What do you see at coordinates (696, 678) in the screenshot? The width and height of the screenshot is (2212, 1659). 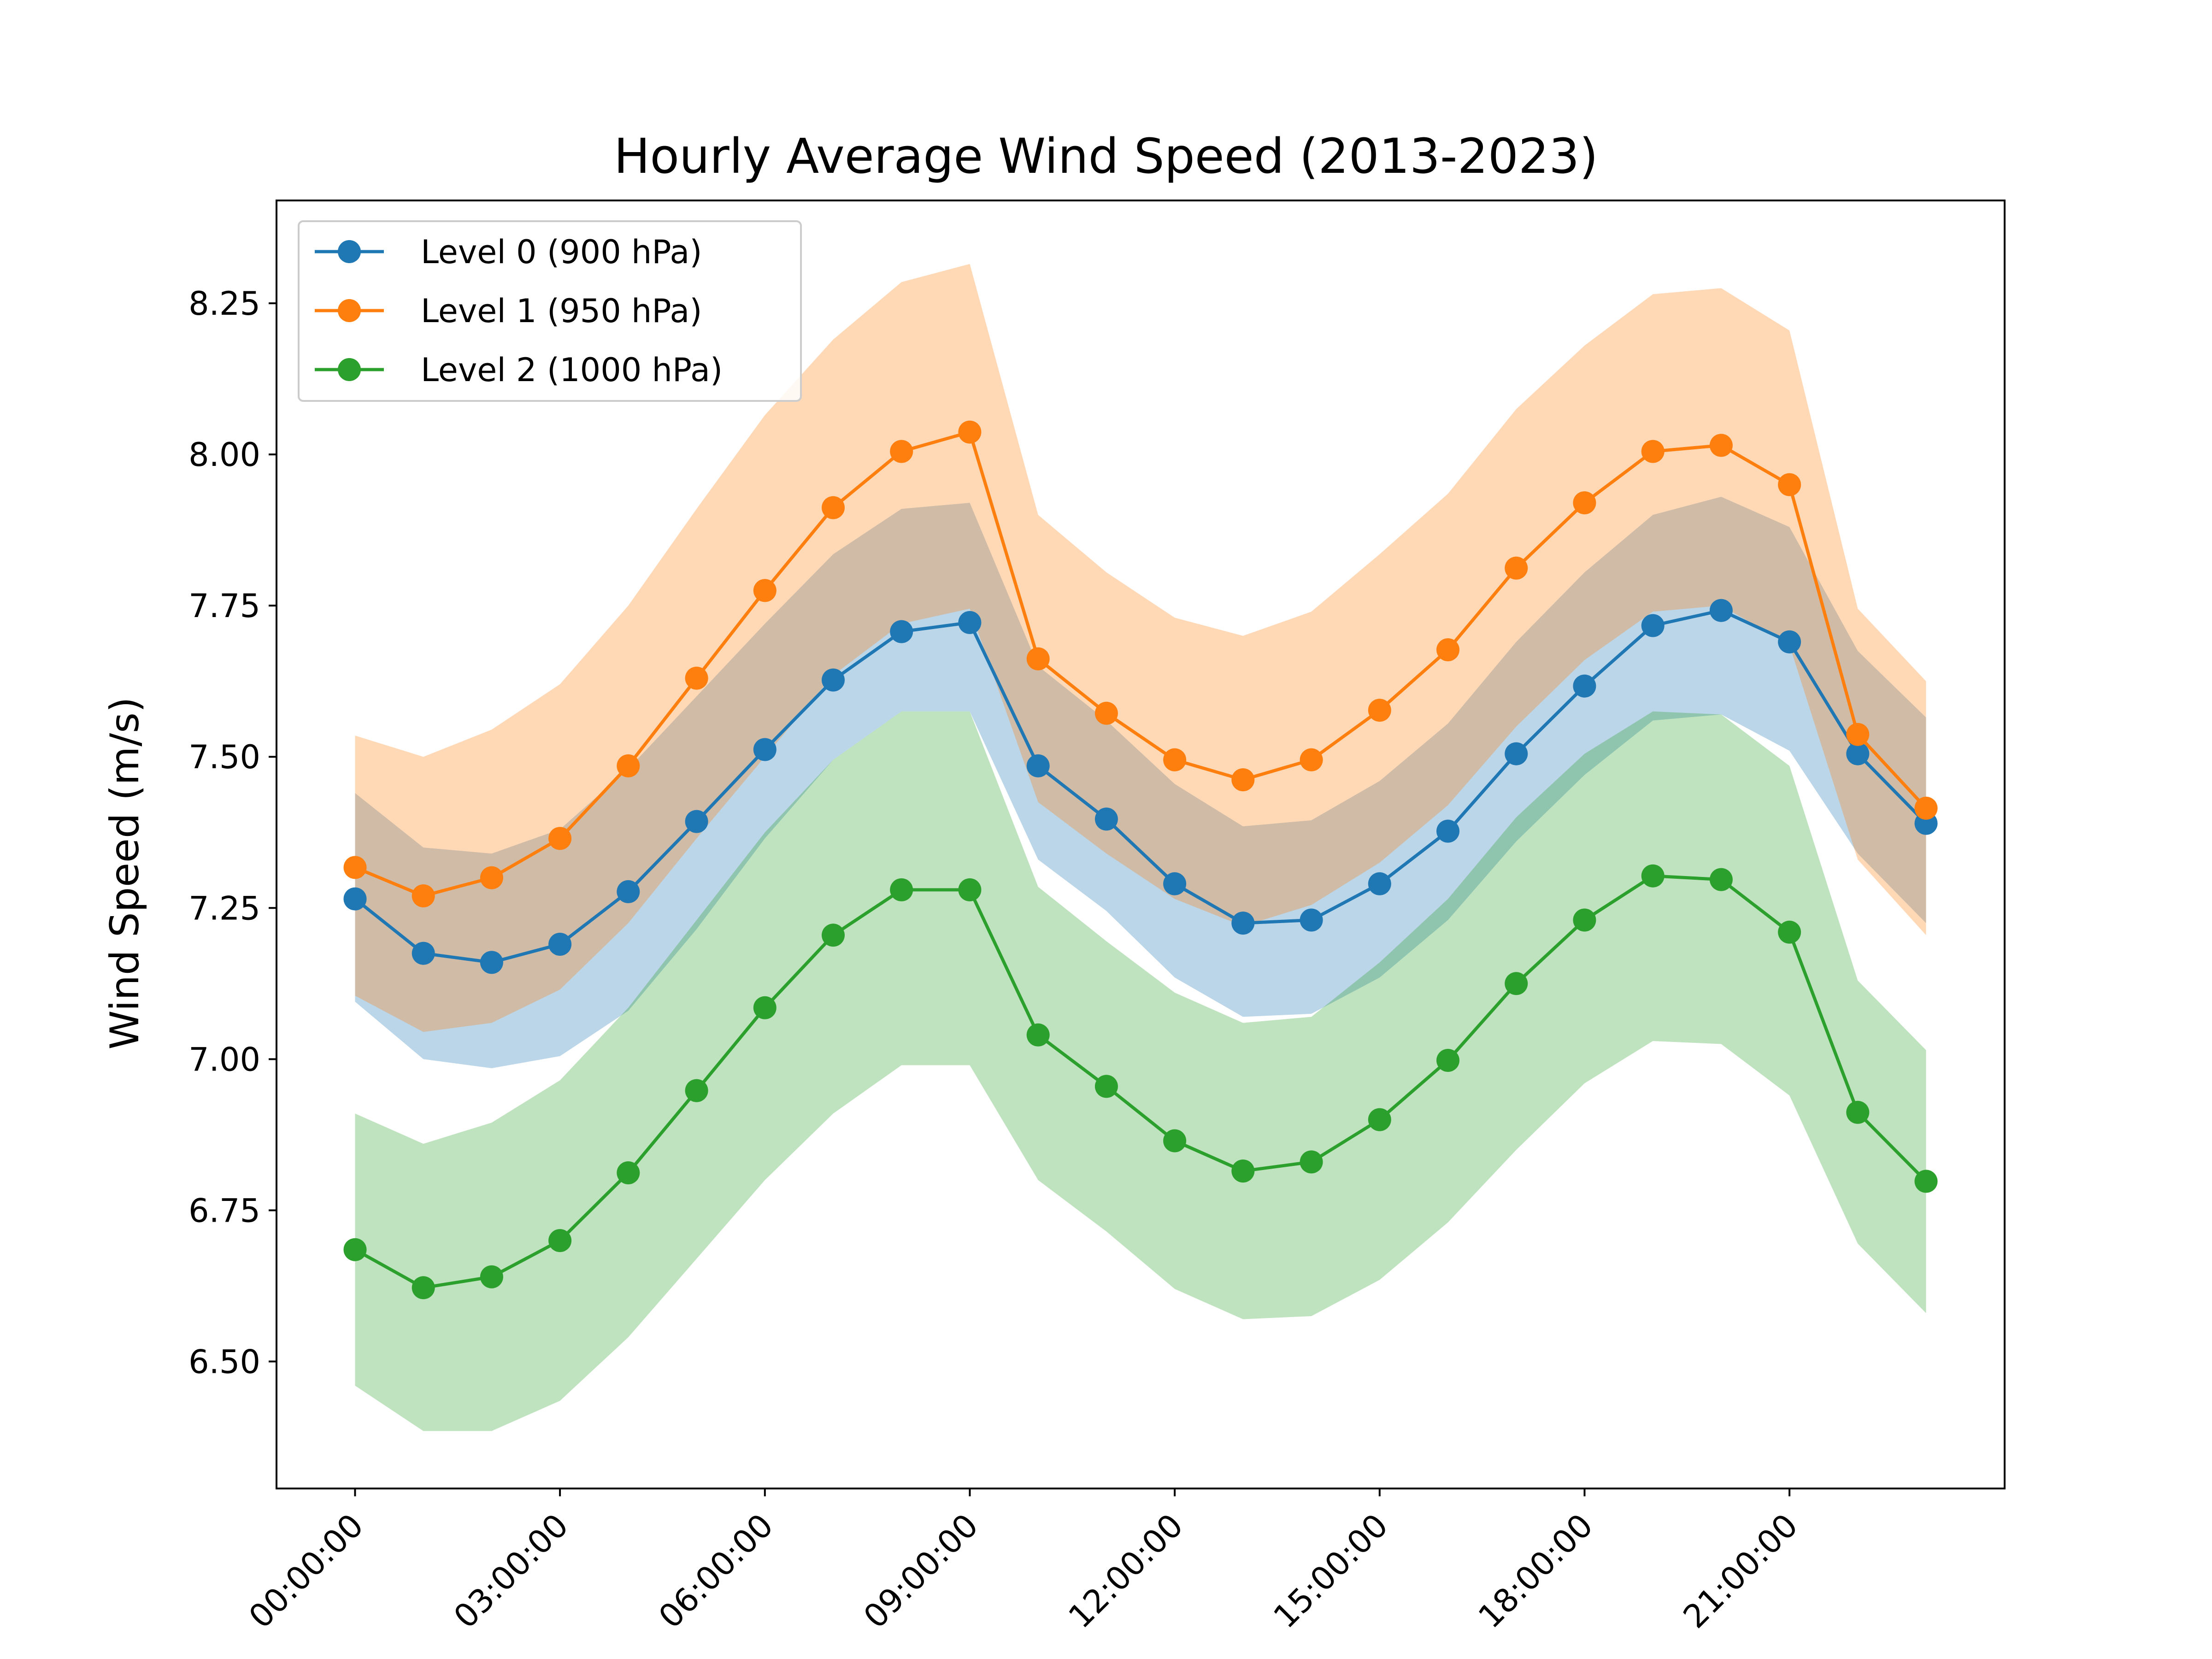 I see `point-level-1-05:00:00` at bounding box center [696, 678].